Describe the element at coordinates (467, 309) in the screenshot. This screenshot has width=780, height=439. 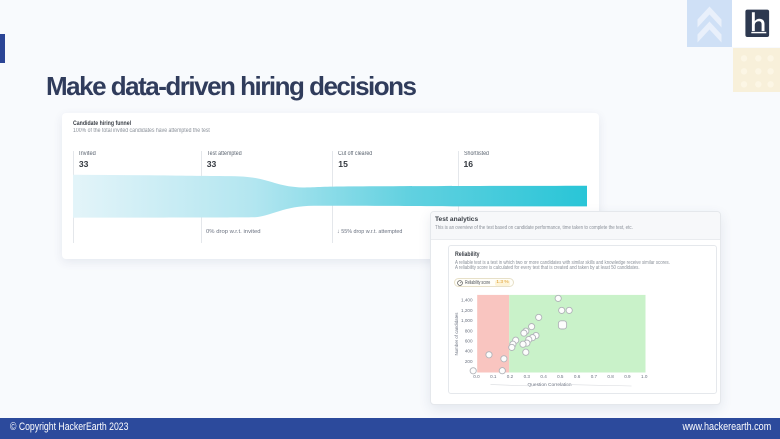
I see `svg-text: 1,200` at that location.